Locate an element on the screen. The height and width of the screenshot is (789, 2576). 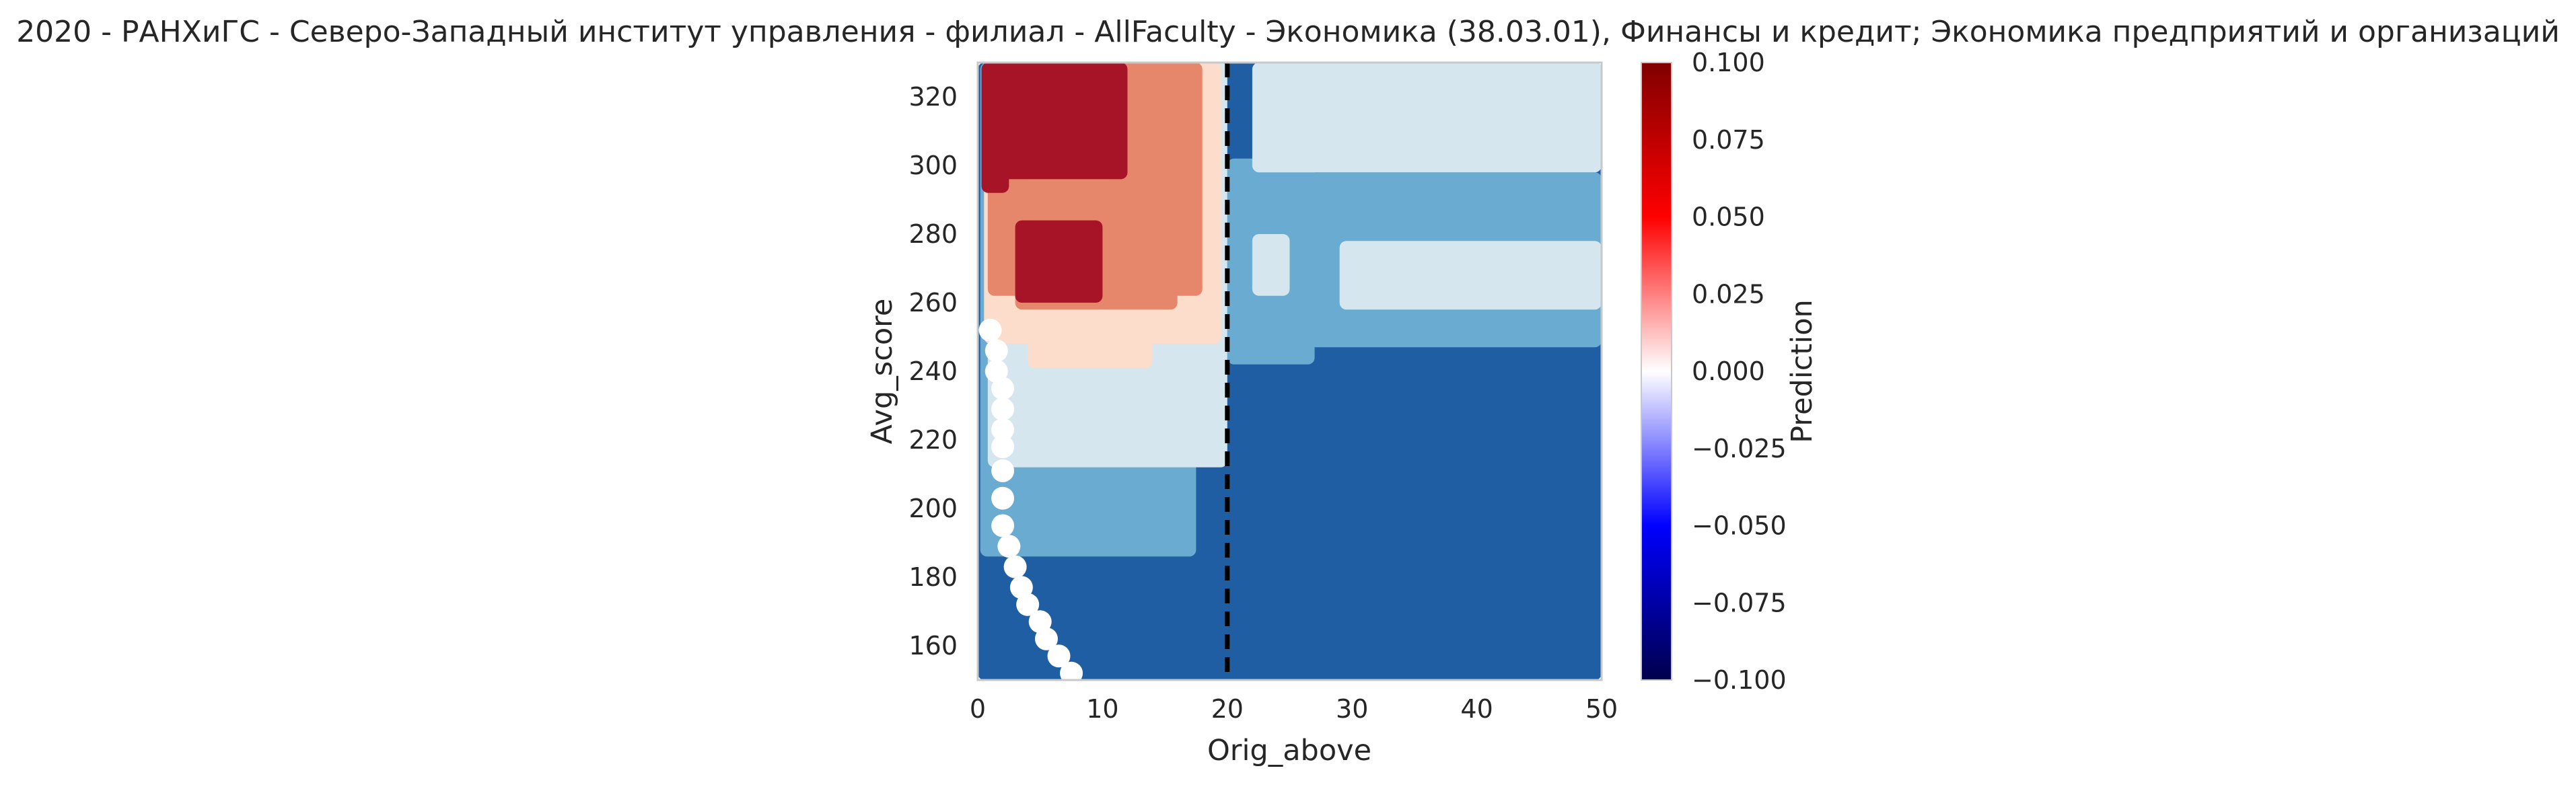
y-tick-label: 220 is located at coordinates (933, 440).